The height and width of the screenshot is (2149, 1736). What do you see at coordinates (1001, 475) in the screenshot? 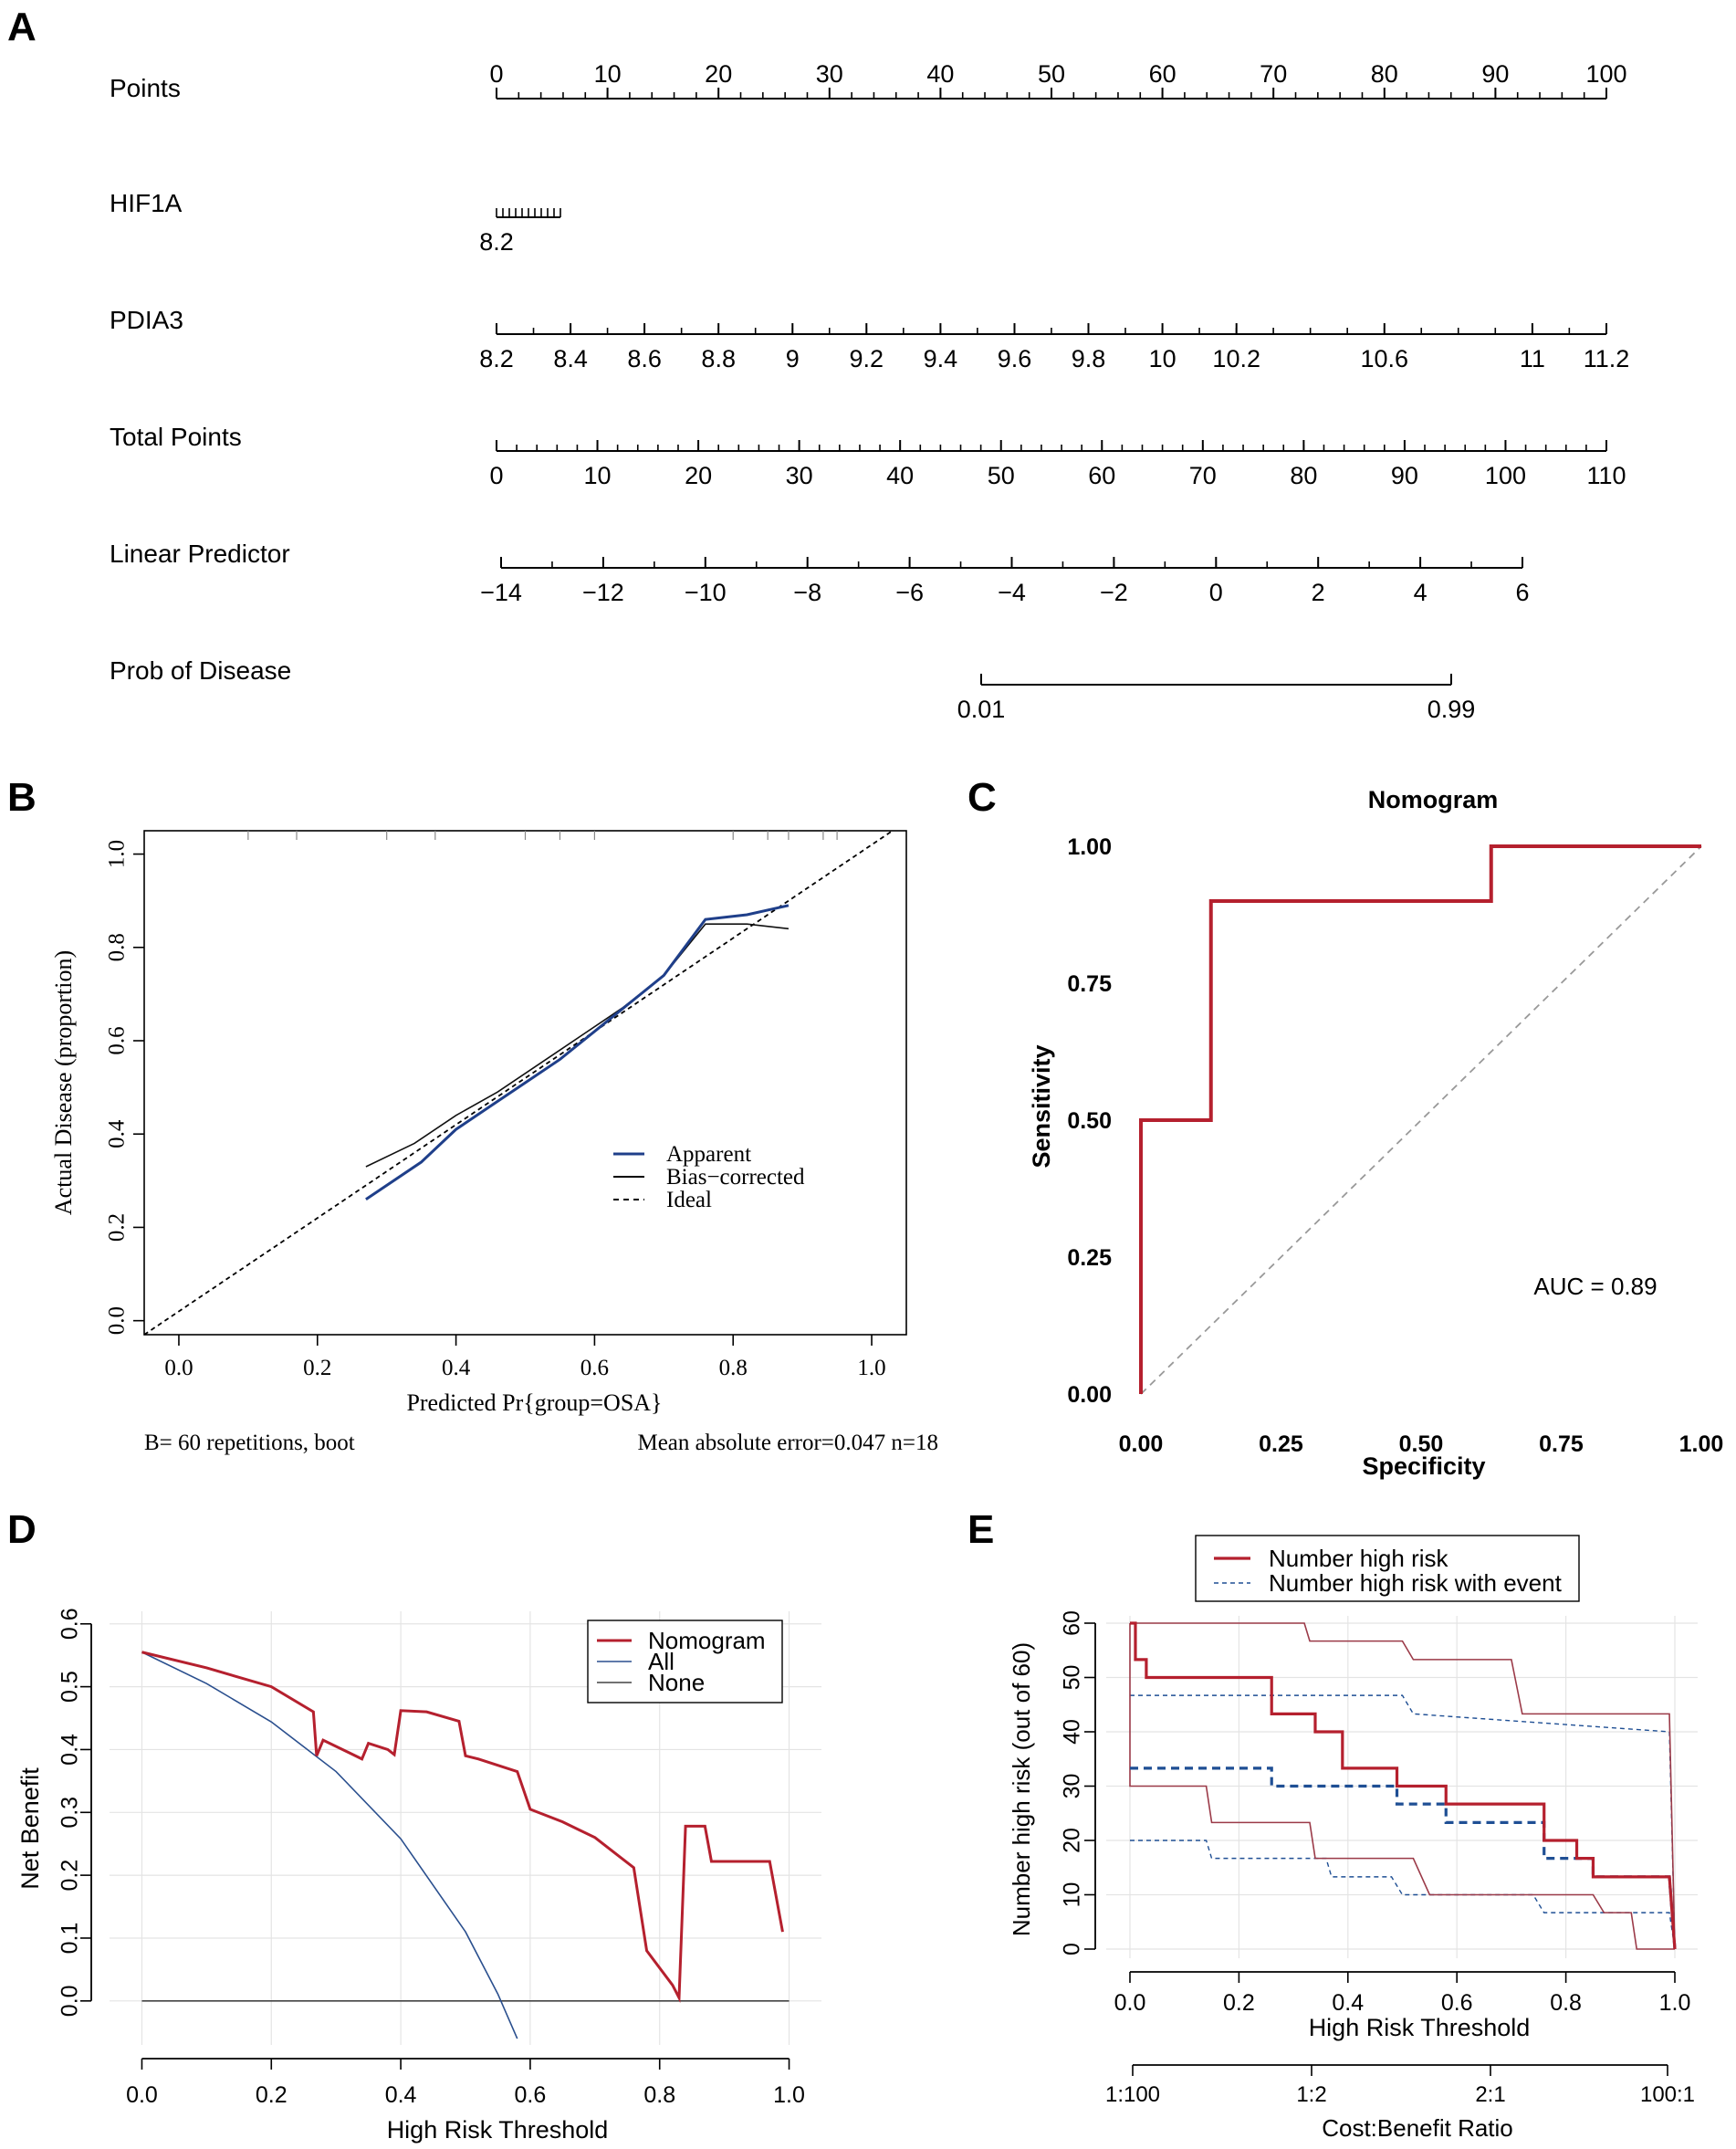
I see `tick-label-total: 50` at bounding box center [1001, 475].